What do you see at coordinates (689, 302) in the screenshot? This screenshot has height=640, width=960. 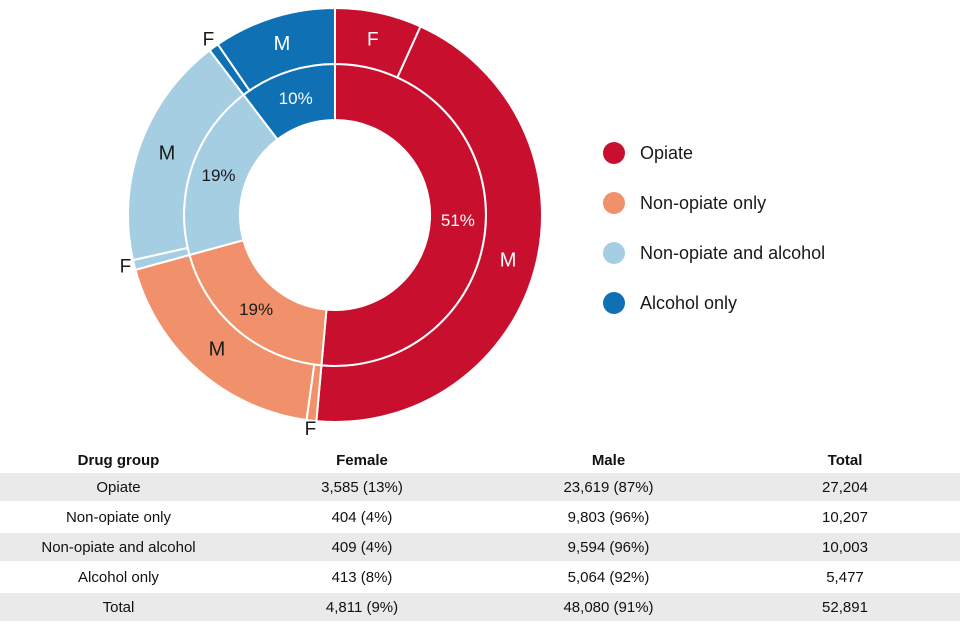 I see `legend-label-alcohol-only: Alcohol only` at bounding box center [689, 302].